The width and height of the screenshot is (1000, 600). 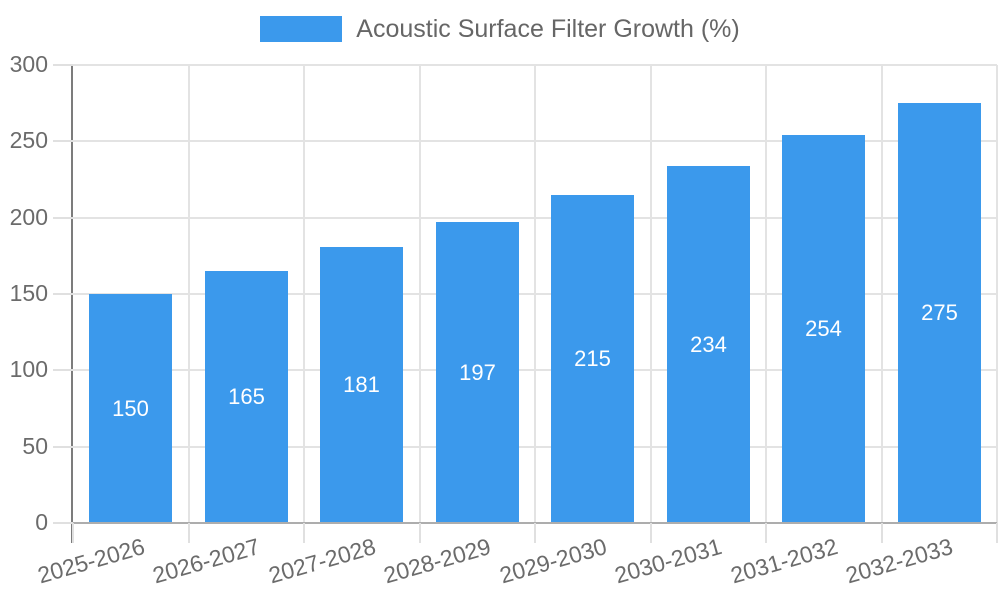 I want to click on bar-value-label: 165, so click(x=246, y=396).